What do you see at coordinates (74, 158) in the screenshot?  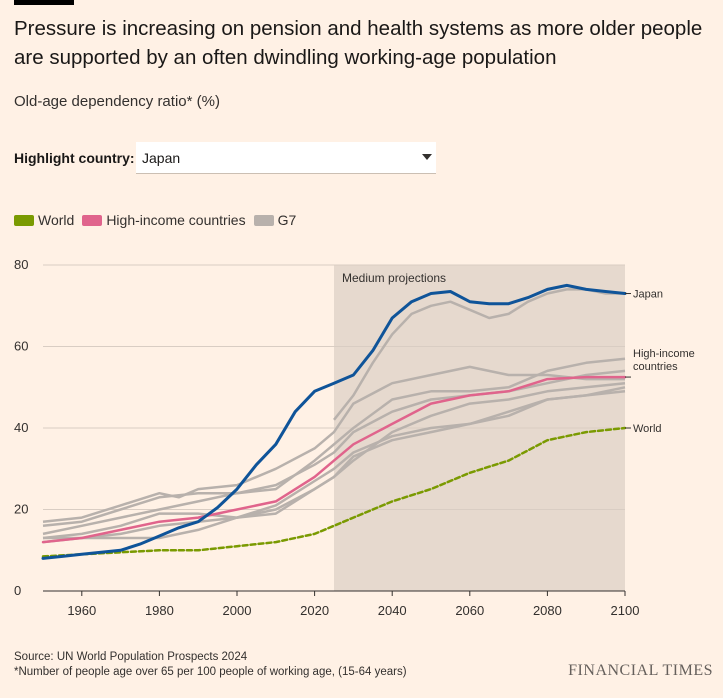 I see `highlight-country-label: Highlight country:` at bounding box center [74, 158].